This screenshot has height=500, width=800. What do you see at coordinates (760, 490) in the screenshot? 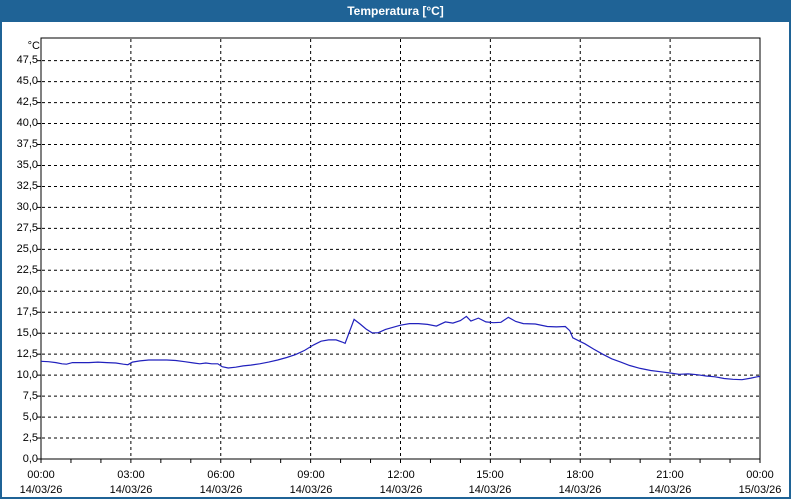
I see `x-tick-date-label: 15/03/26` at bounding box center [760, 490].